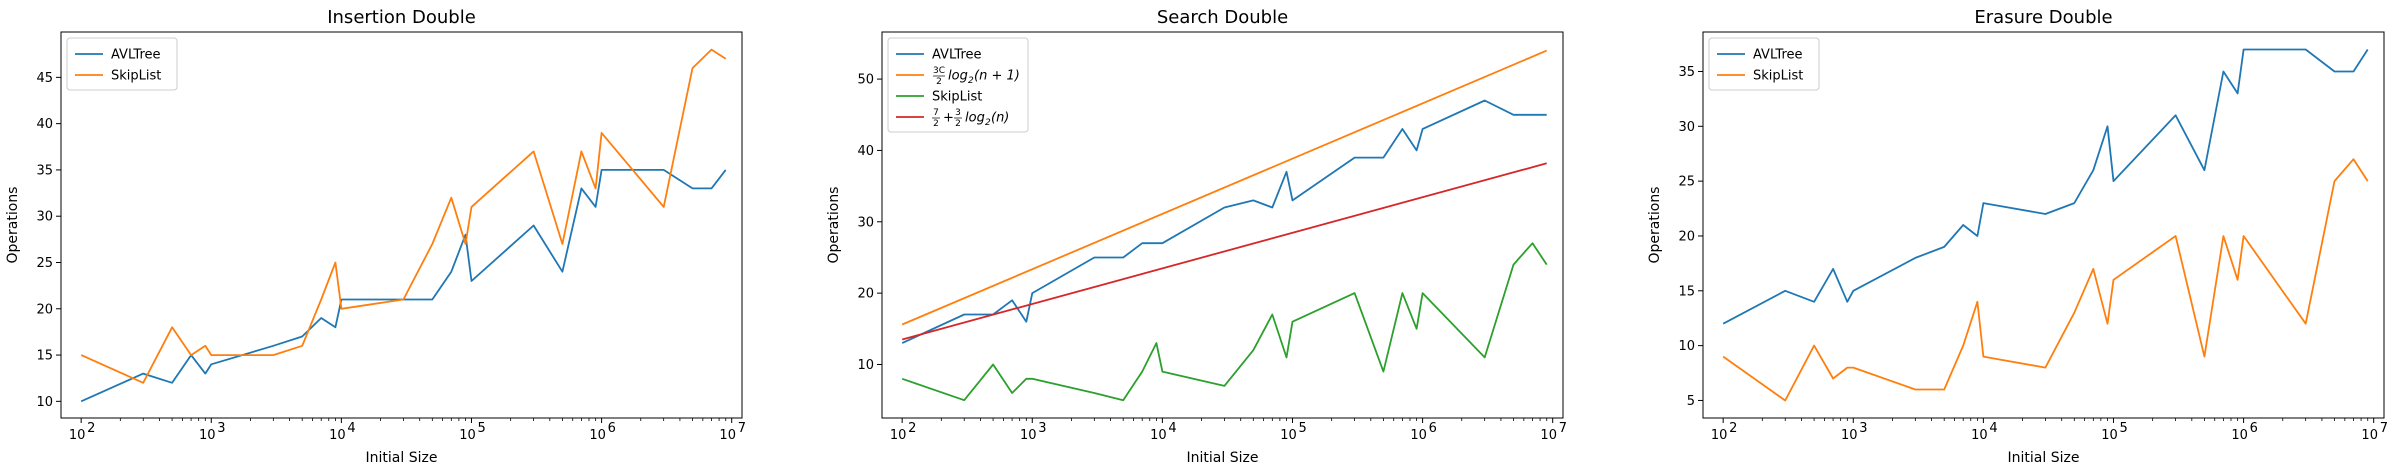  I want to click on legend-tail: (n + 1), so click(997, 76).